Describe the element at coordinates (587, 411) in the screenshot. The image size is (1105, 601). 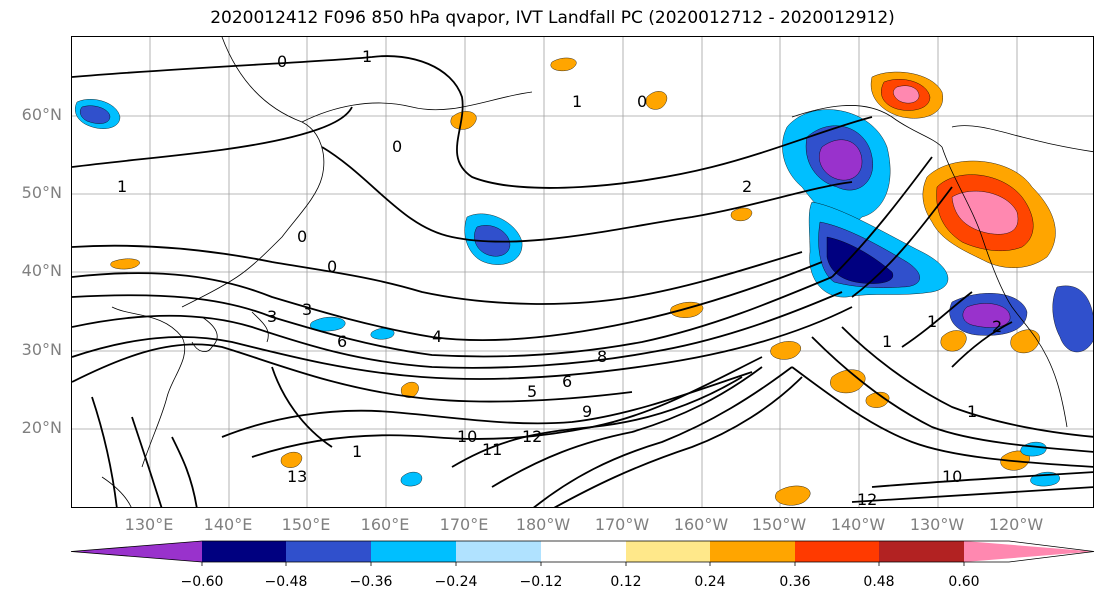
I see `contour-label: 9` at that location.